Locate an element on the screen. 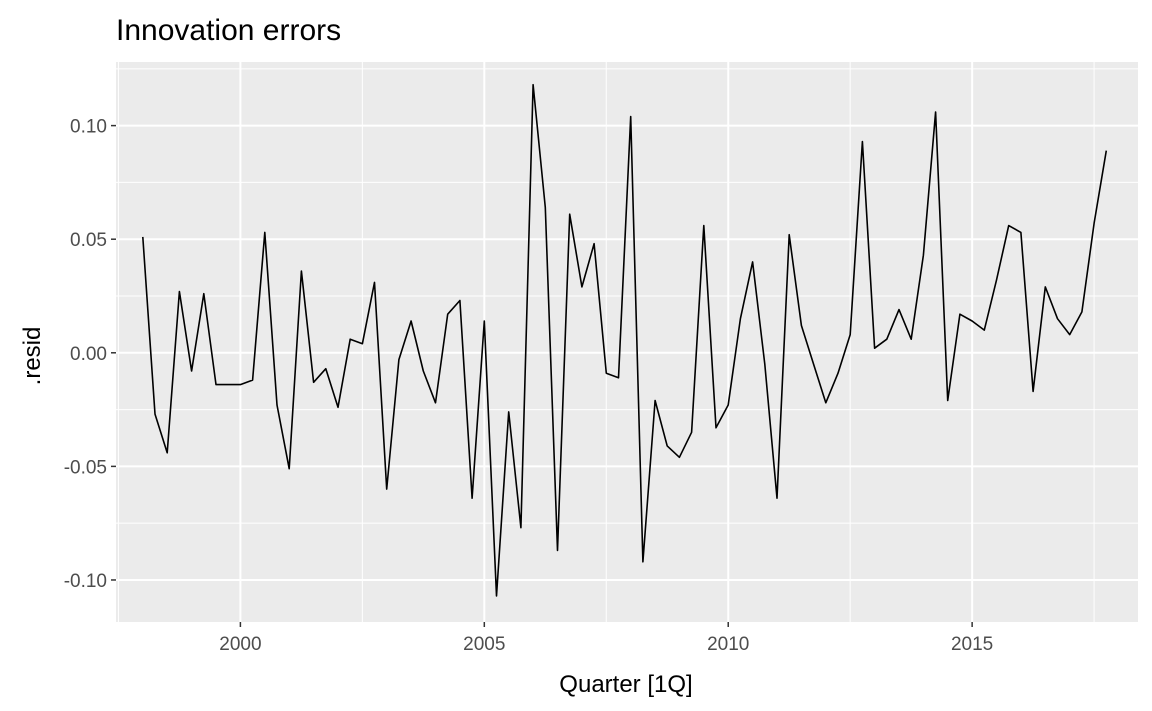 The height and width of the screenshot is (711, 1152). y-tick-label-1: -0.05 is located at coordinates (85, 467).